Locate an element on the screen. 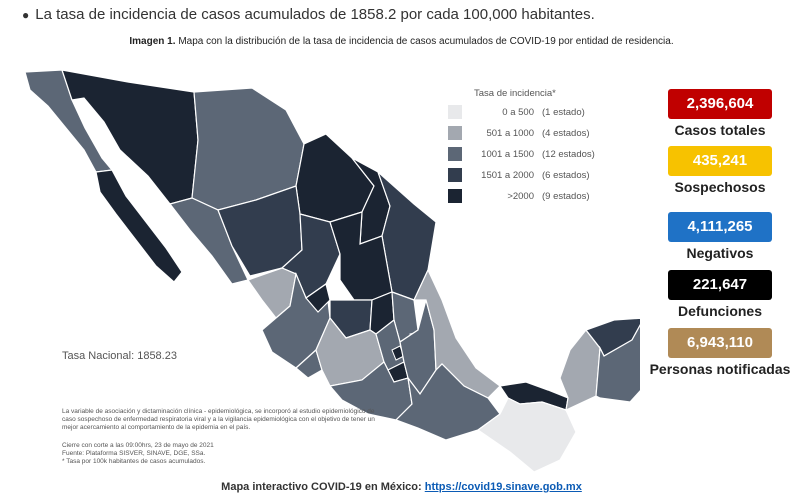  state-baja-california-sur is located at coordinates (139, 226).